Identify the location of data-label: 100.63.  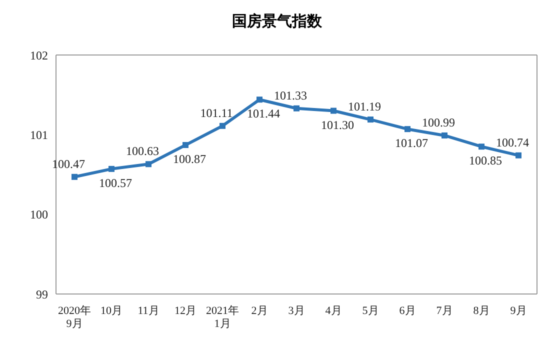
(142, 151).